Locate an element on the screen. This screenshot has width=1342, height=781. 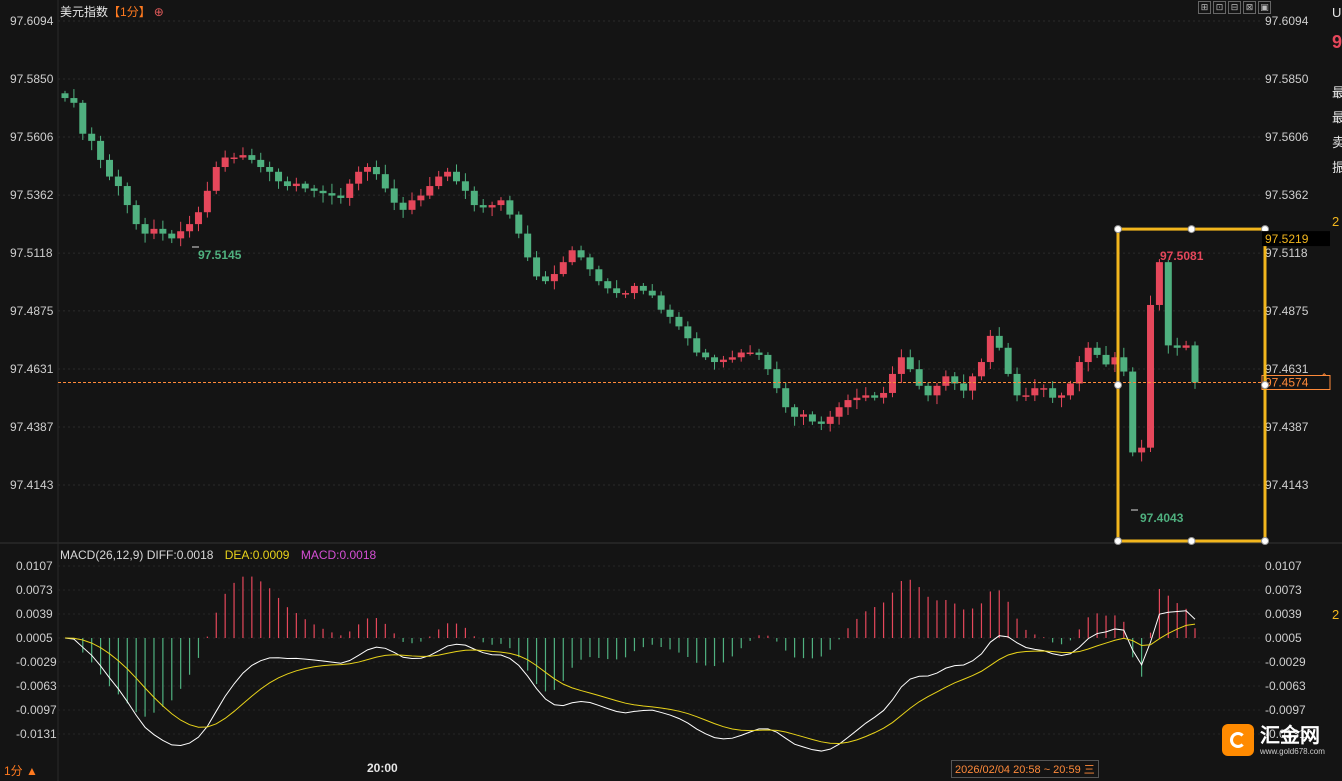
panel-icon: ▣ is located at coordinates (1264, 7).